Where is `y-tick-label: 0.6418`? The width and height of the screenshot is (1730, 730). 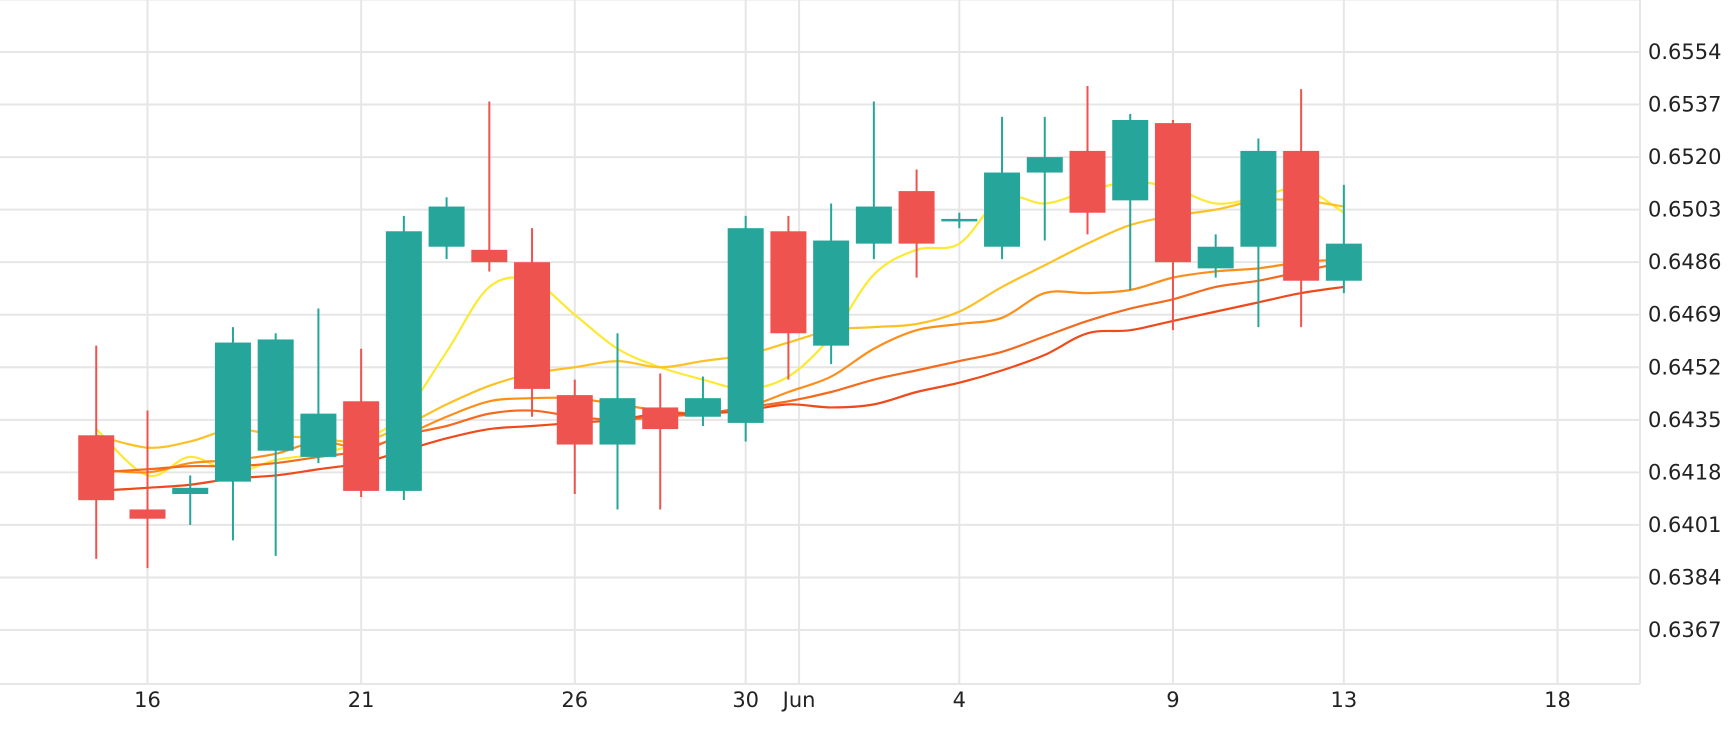
y-tick-label: 0.6418 is located at coordinates (1684, 472).